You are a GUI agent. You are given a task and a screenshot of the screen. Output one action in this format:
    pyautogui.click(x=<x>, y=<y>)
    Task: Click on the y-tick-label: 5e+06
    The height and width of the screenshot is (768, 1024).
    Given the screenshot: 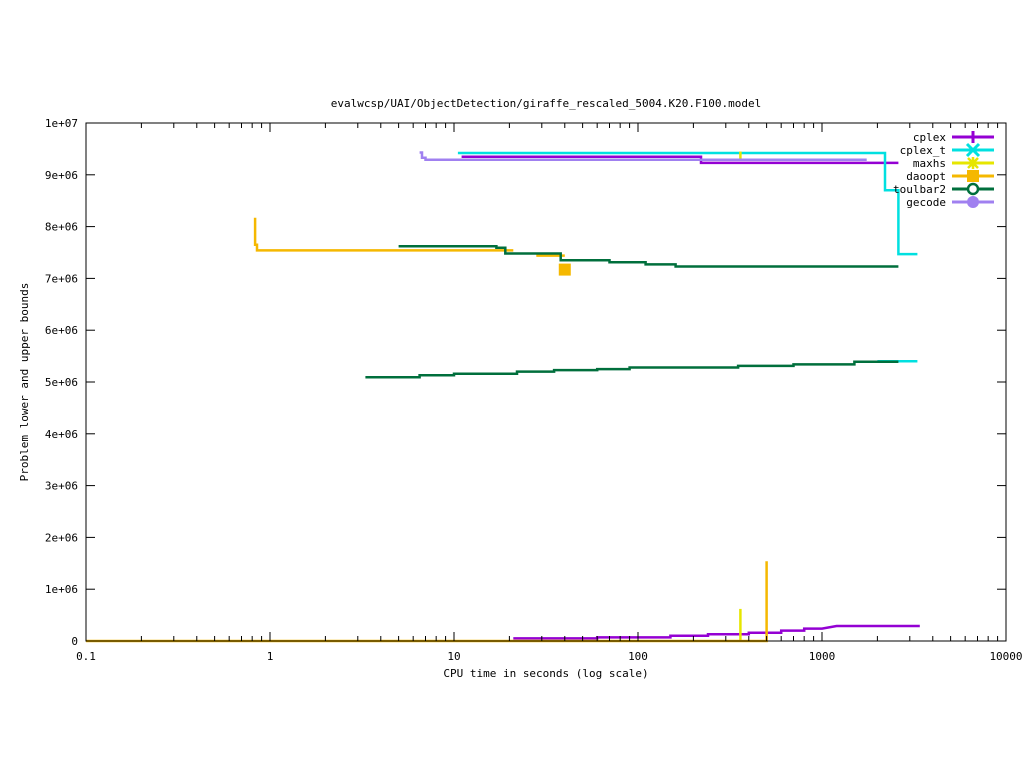 What is the action you would take?
    pyautogui.click(x=61, y=382)
    